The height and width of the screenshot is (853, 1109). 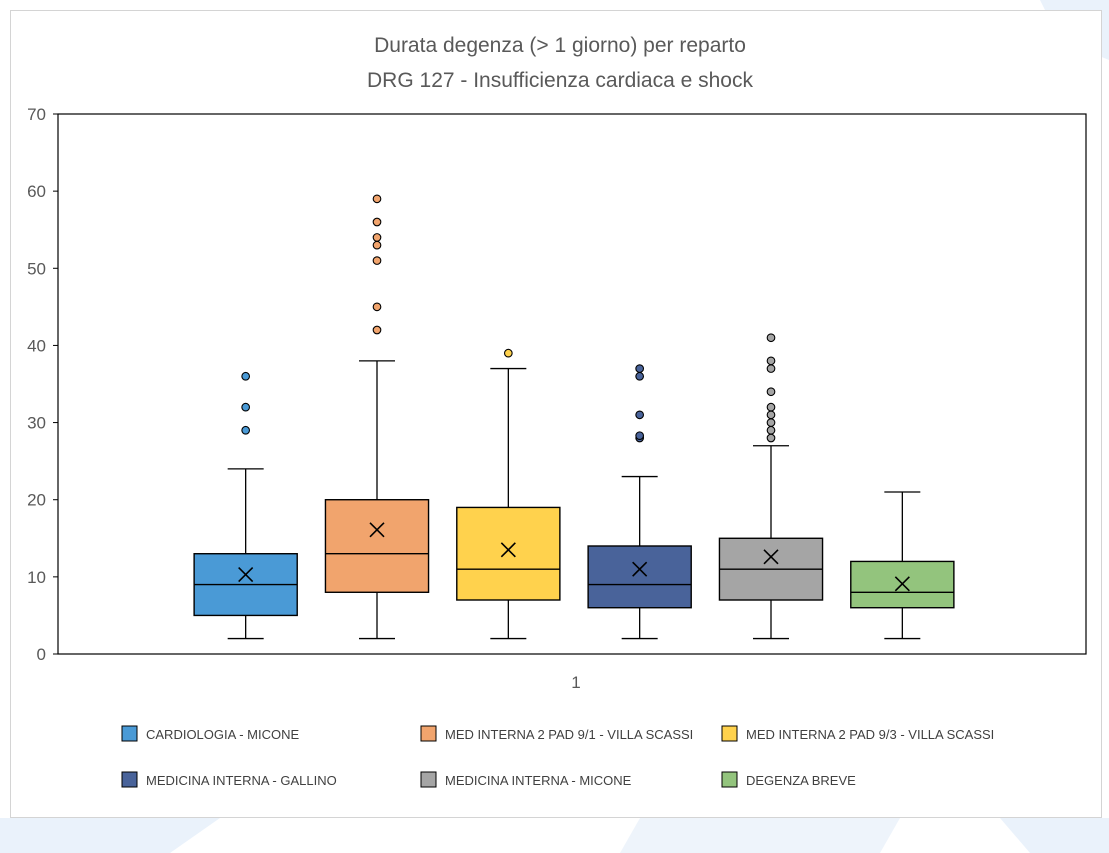 What do you see at coordinates (41, 654) in the screenshot?
I see `y-tick-label: 0` at bounding box center [41, 654].